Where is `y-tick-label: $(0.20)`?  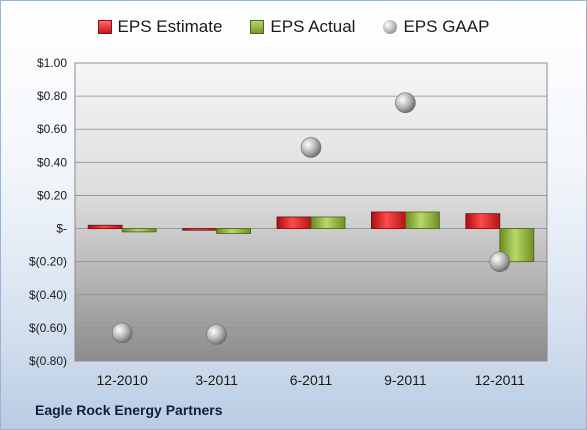
y-tick-label: $(0.20) is located at coordinates (48, 262).